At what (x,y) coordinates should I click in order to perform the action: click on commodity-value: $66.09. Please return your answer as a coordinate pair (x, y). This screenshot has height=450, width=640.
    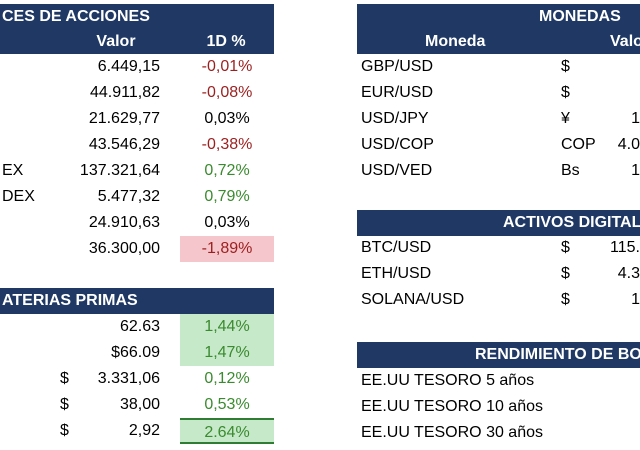
    Looking at the image, I should click on (135, 352).